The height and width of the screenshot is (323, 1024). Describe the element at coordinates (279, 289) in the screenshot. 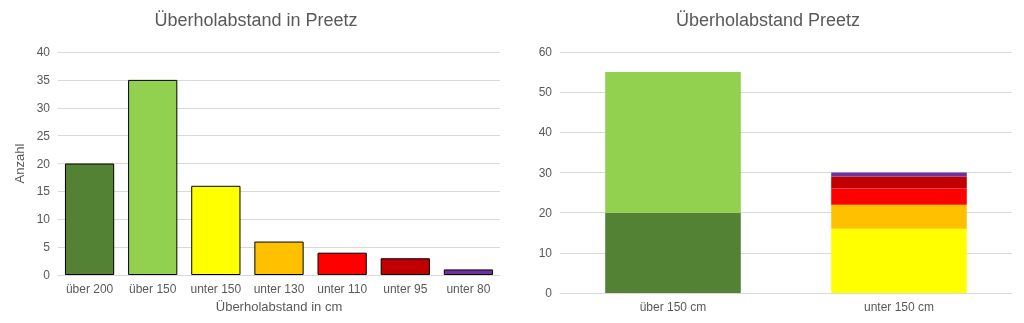

I see `x-tick-label: unter 130` at that location.